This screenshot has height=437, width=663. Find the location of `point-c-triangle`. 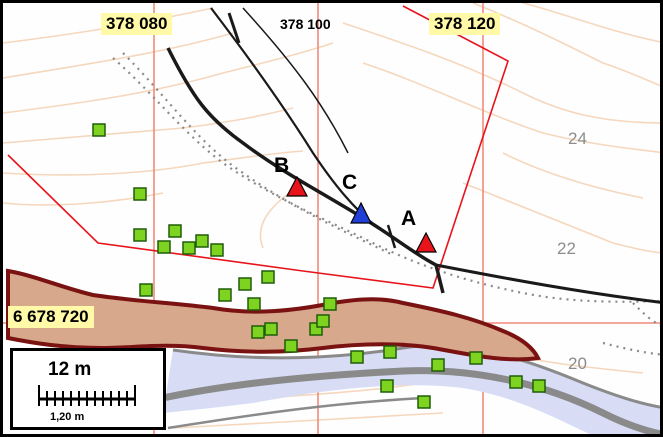

point-c-triangle is located at coordinates (361, 212).